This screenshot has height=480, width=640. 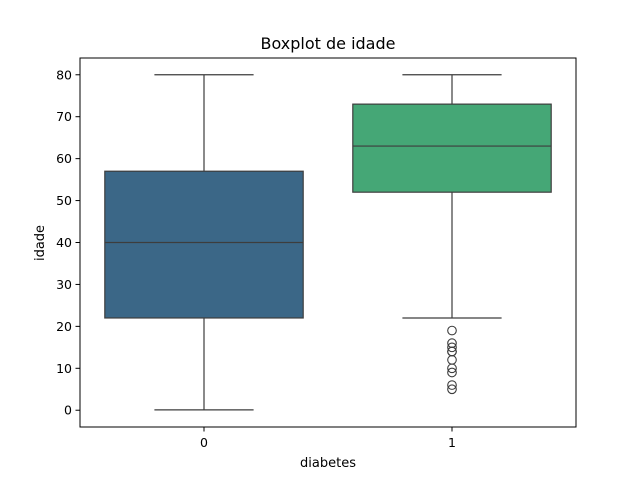 What do you see at coordinates (204, 442) in the screenshot?
I see `x-tick-label: 0` at bounding box center [204, 442].